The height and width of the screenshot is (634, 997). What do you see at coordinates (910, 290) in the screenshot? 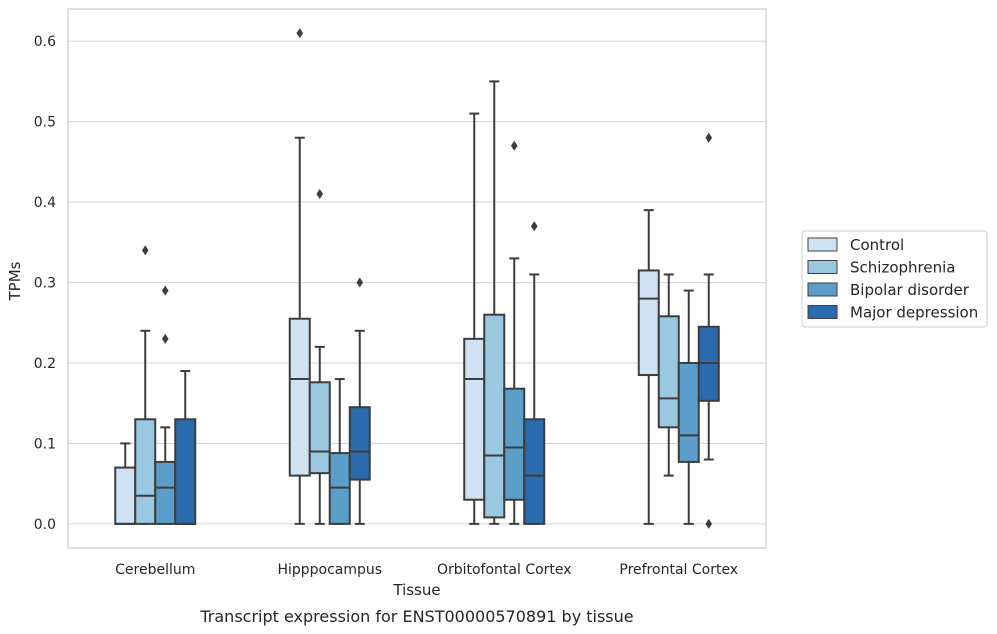
I see `legend-entry-label: Bipolar disorder` at bounding box center [910, 290].